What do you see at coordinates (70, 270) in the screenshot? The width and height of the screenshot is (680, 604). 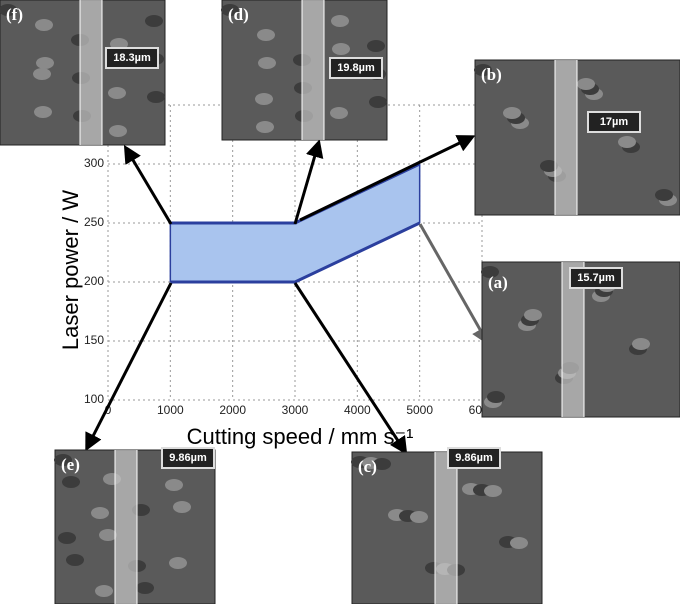 I see `y-axis-label: Laser power / W` at bounding box center [70, 270].